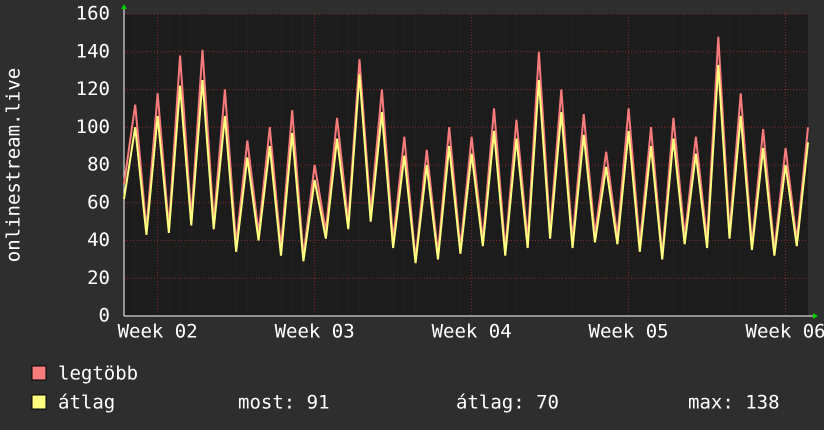  Describe the element at coordinates (472, 332) in the screenshot. I see `x-tick-label: Week 04` at that location.